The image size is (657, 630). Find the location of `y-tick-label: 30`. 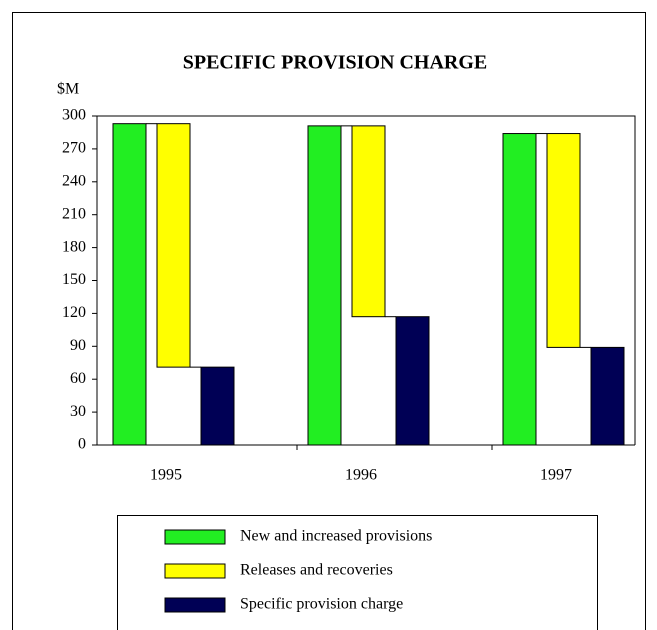

y-tick-label: 30 is located at coordinates (78, 411).